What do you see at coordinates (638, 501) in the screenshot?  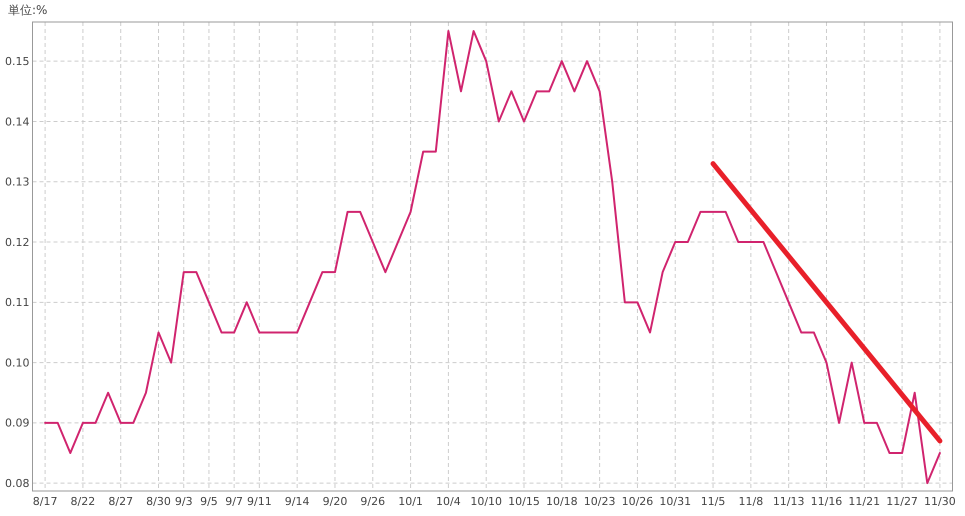 I see `x-tick-label: 10/26` at bounding box center [638, 501].